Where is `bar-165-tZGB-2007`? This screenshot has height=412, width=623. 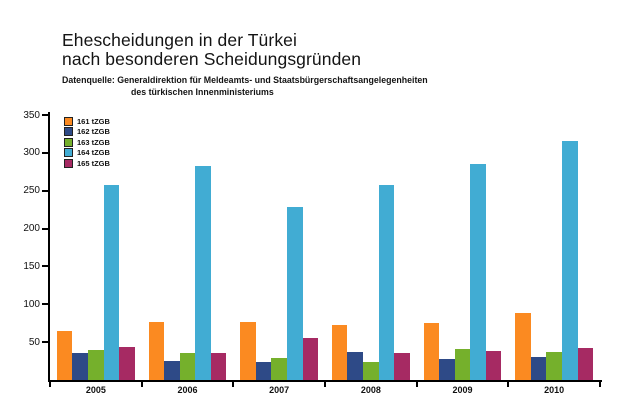 bar-165-tZGB-2007 is located at coordinates (310, 359).